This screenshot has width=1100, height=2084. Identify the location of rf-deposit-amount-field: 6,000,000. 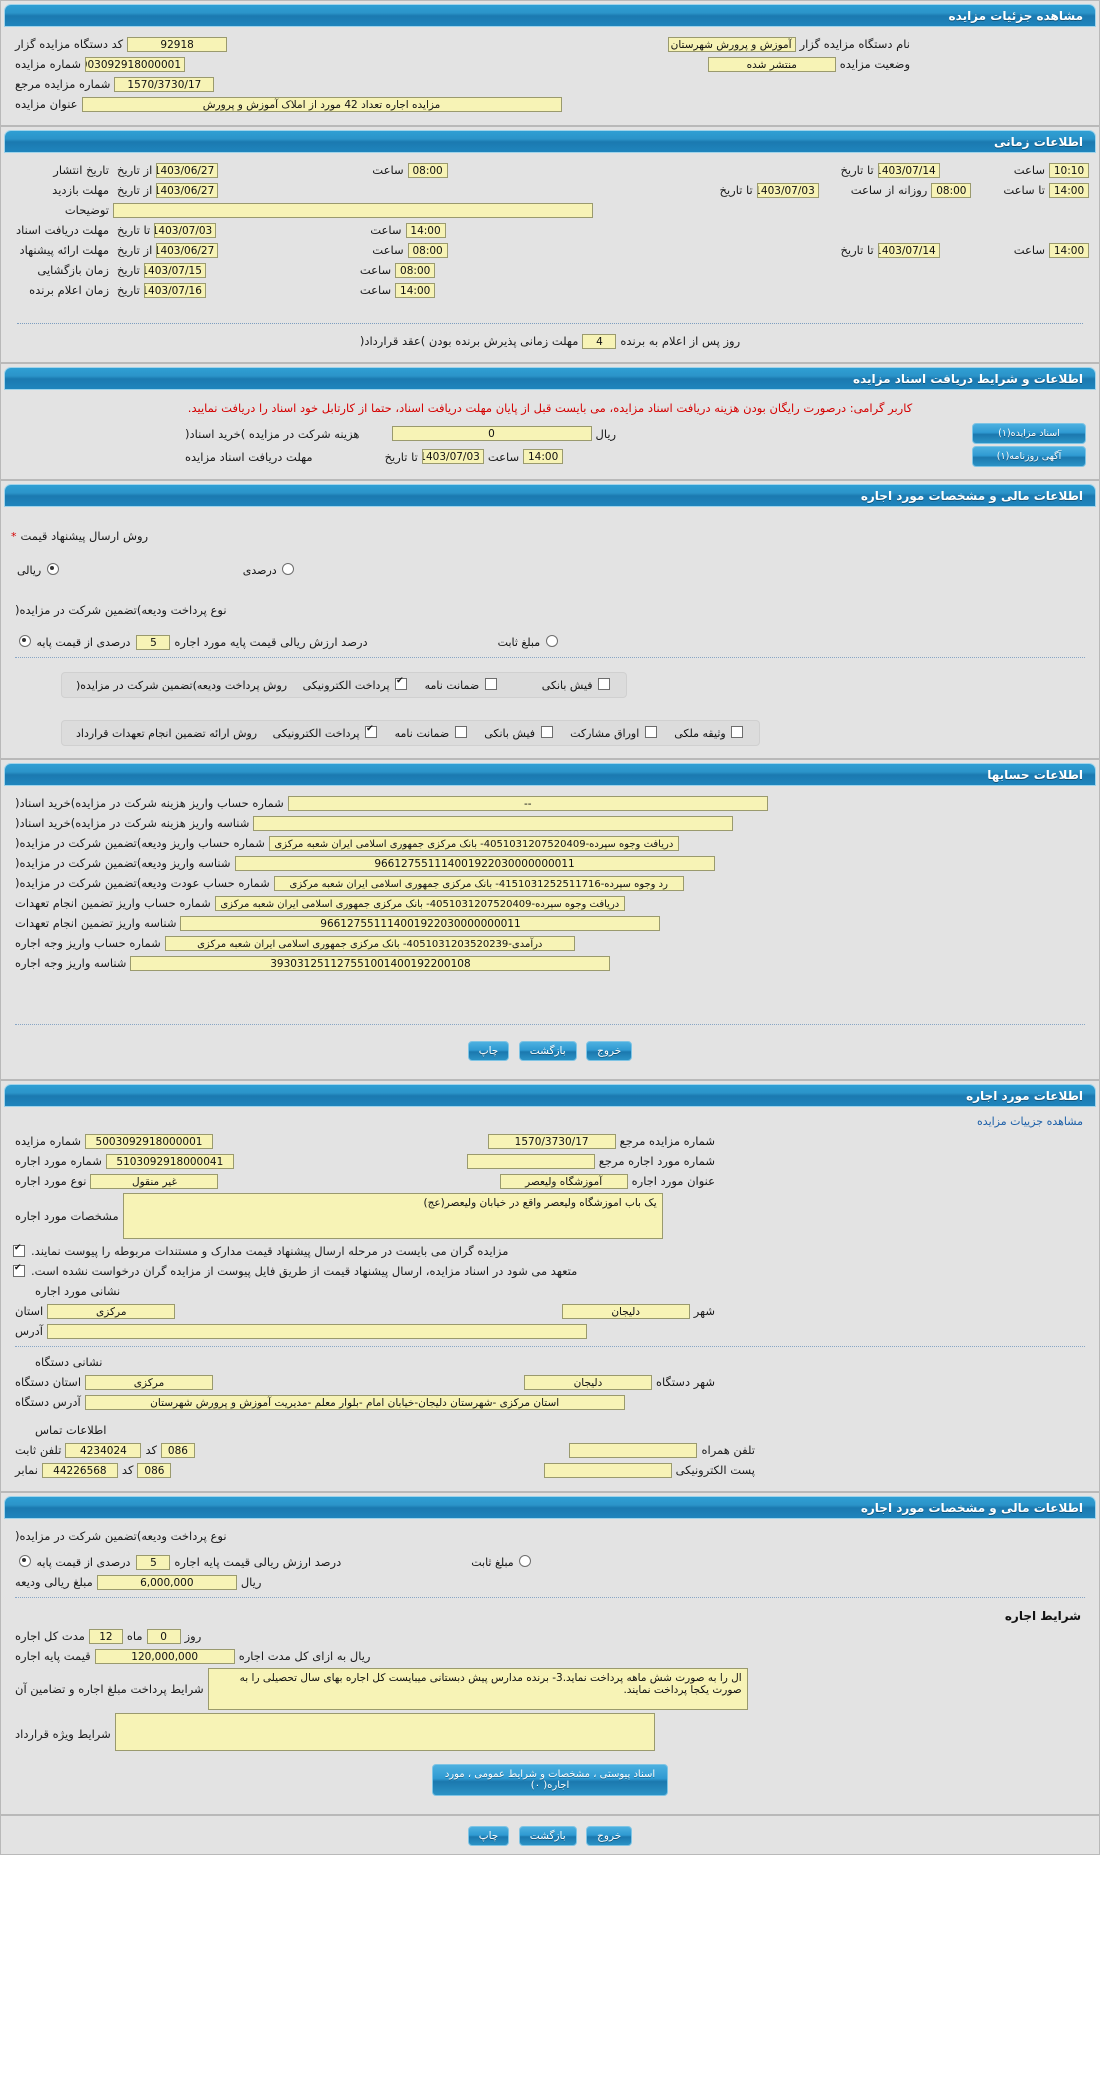
(166, 1582).